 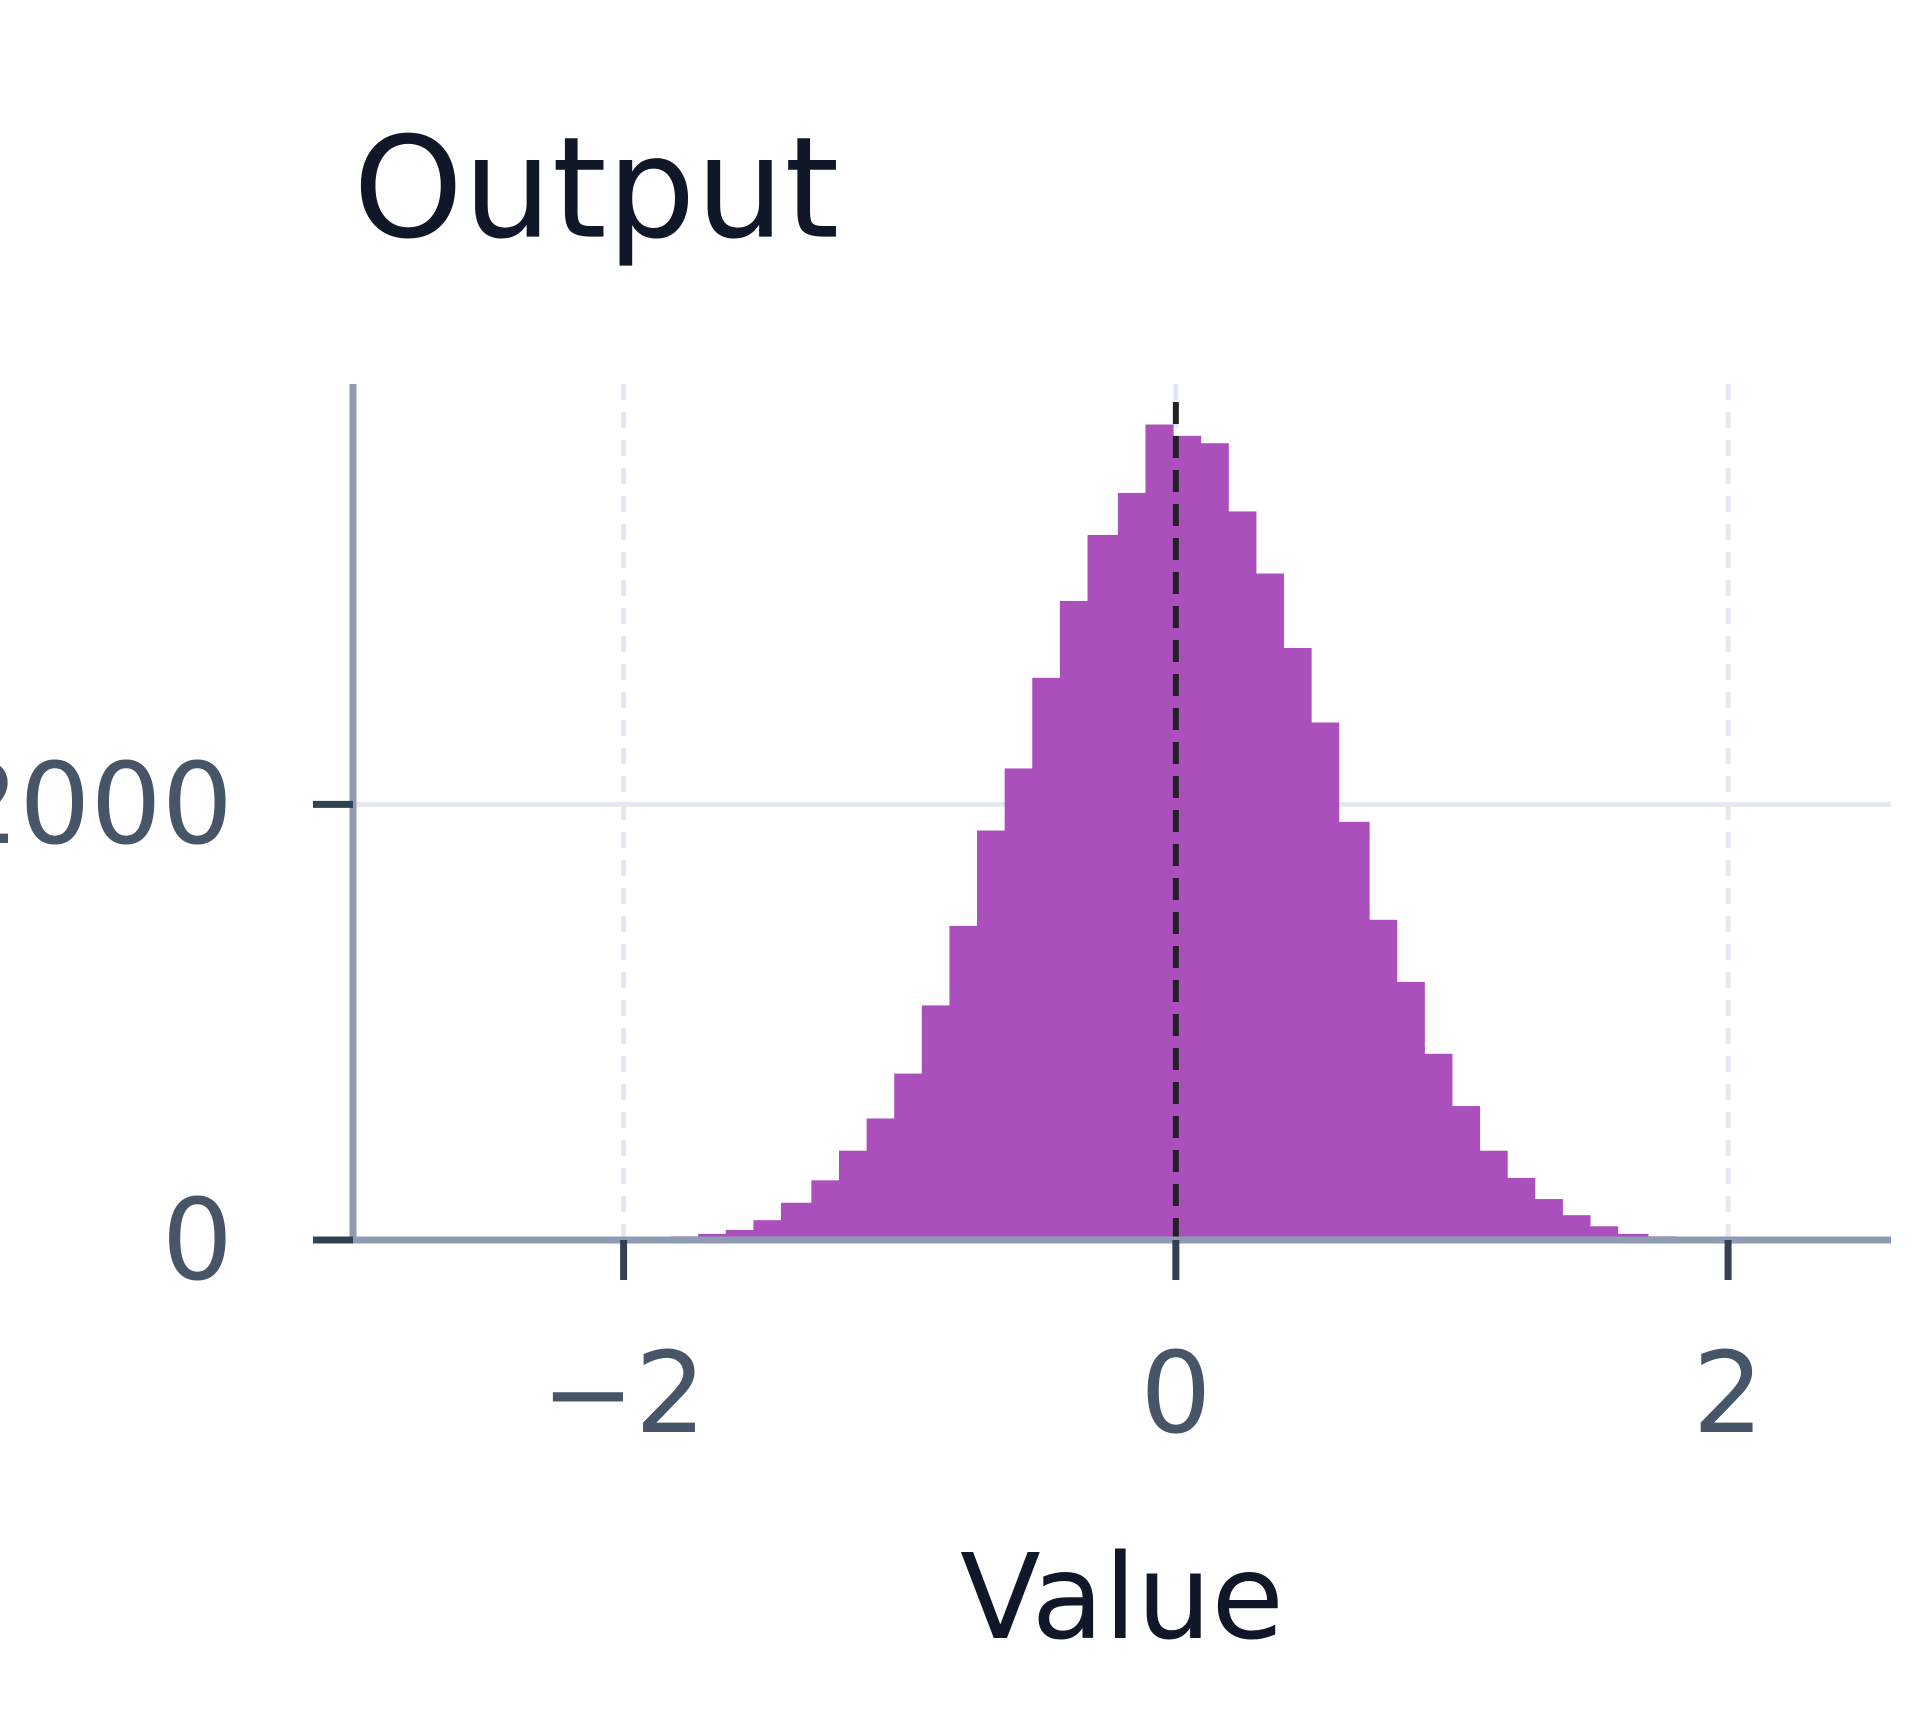 I want to click on x-tick-label: −2, so click(x=623, y=1394).